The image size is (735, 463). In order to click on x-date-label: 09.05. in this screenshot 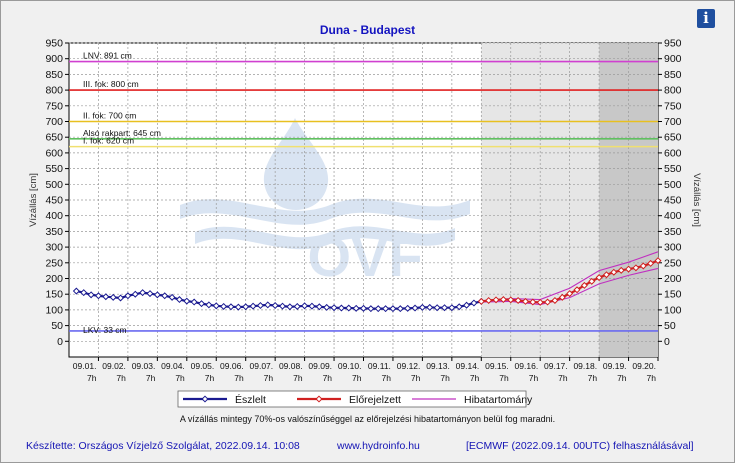, I will do `click(203, 366)`.